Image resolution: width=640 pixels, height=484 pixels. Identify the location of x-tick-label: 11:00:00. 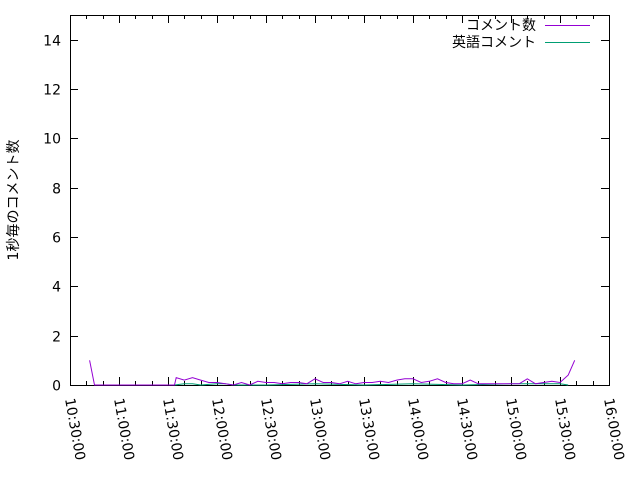
(123, 429).